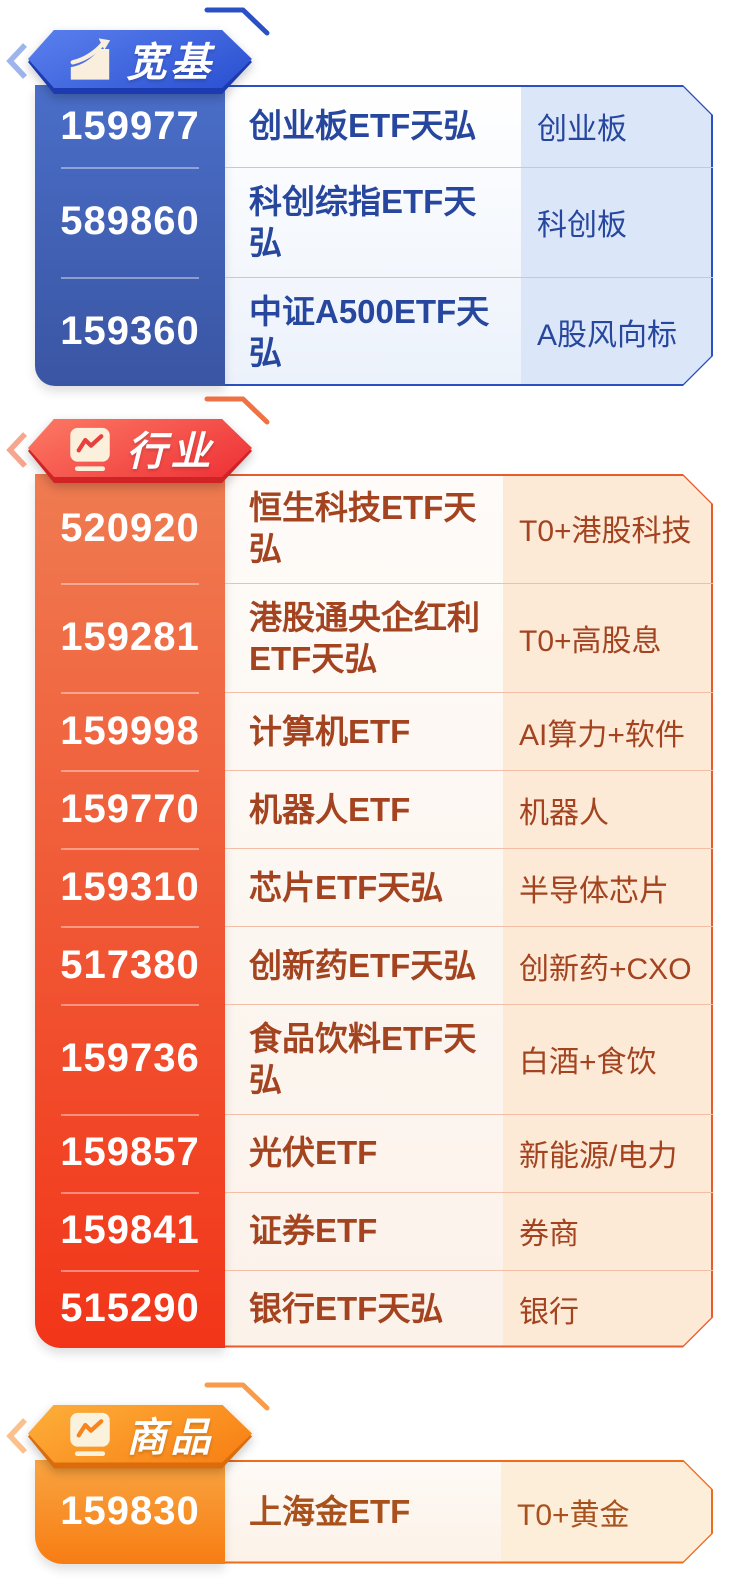 The width and height of the screenshot is (750, 1595). I want to click on etf-tag: T0+黄金, so click(573, 1515).